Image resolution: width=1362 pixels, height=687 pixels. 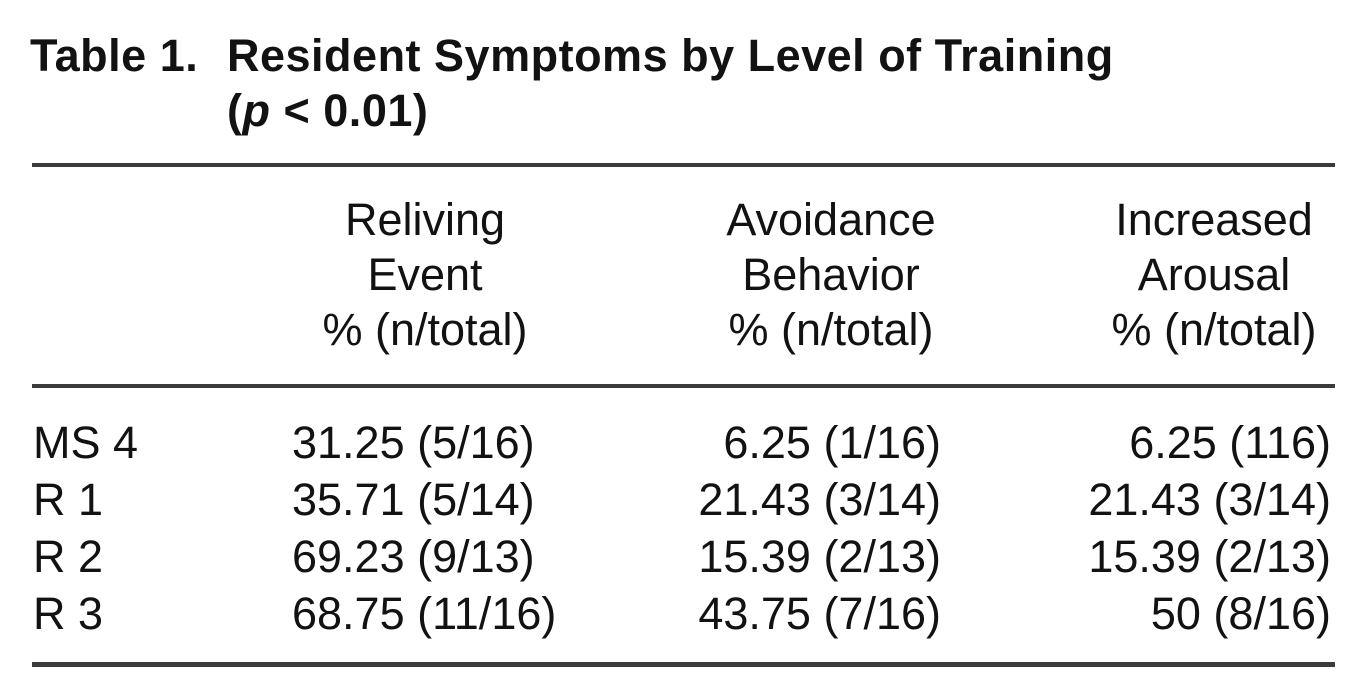 What do you see at coordinates (819, 556) in the screenshot?
I see `cell-avoidance: 15.39 (2/13)` at bounding box center [819, 556].